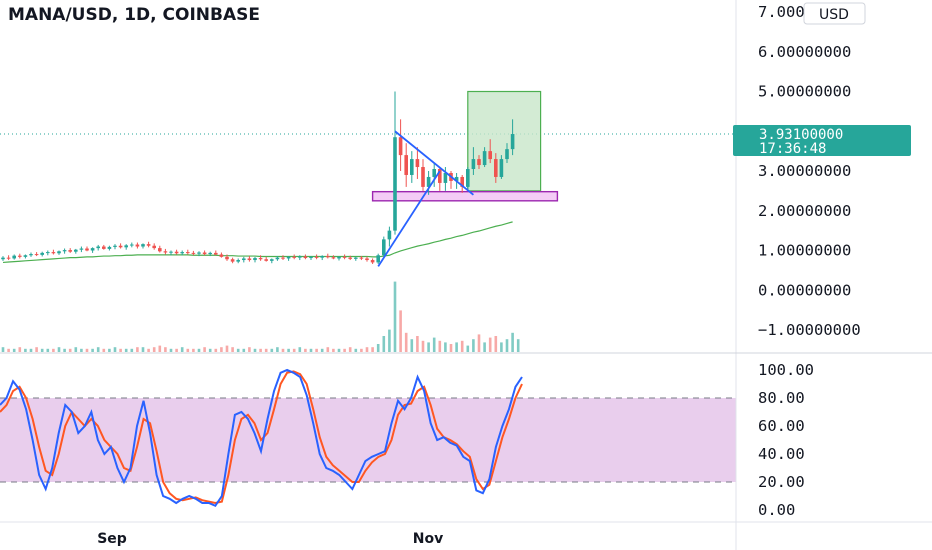 This screenshot has width=932, height=550. Describe the element at coordinates (801, 135) in the screenshot. I see `last-price-value: 3.93100000` at that location.